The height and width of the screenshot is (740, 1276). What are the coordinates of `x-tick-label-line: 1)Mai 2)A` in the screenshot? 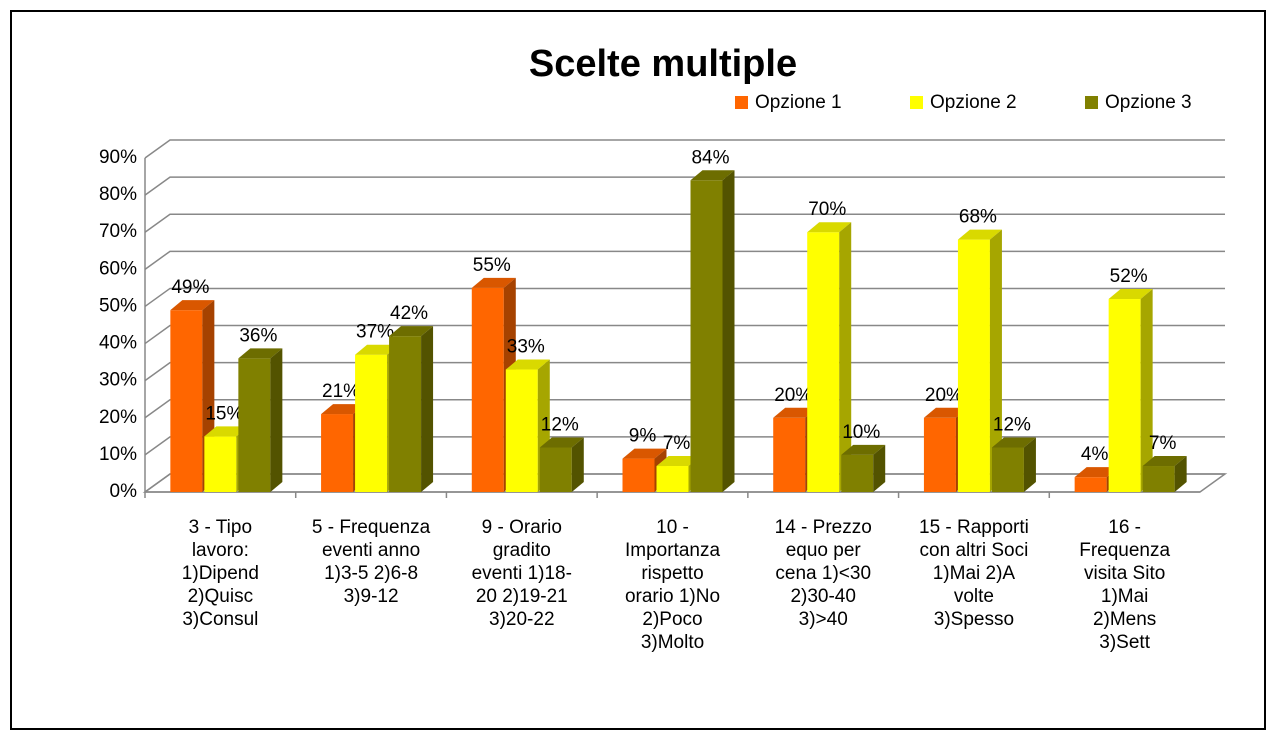 It's located at (974, 573).